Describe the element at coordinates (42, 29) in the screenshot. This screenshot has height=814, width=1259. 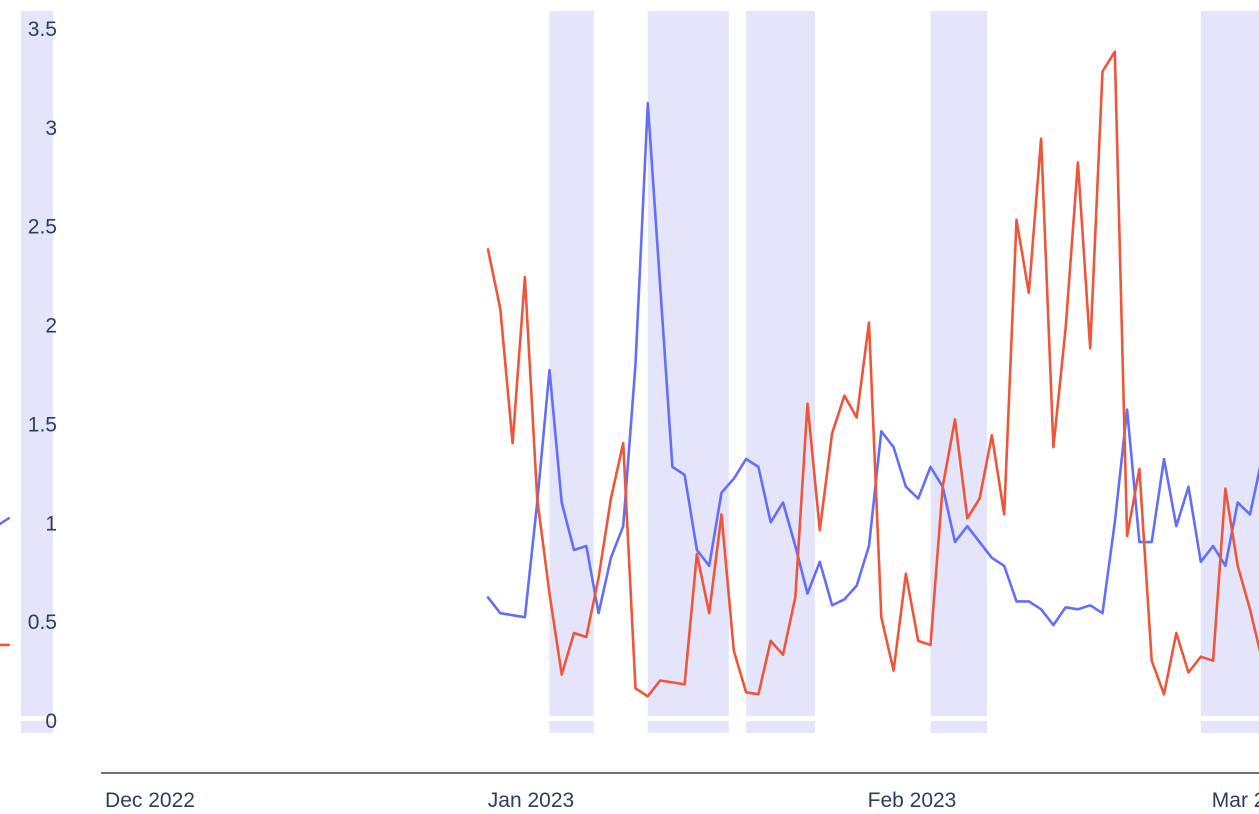
I see `y-tick-label-7: 3.5` at that location.